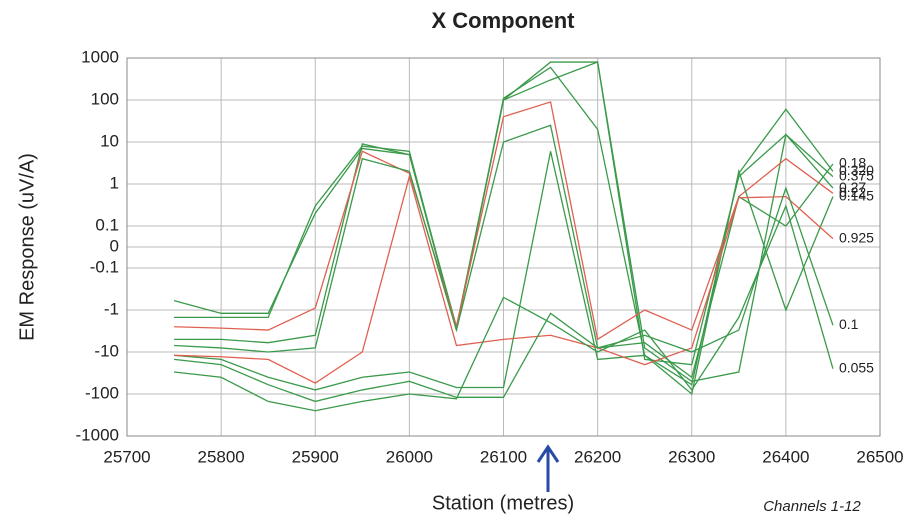 This screenshot has width=912, height=526. What do you see at coordinates (100, 56) in the screenshot?
I see `y-tick-label: 1000` at bounding box center [100, 56].